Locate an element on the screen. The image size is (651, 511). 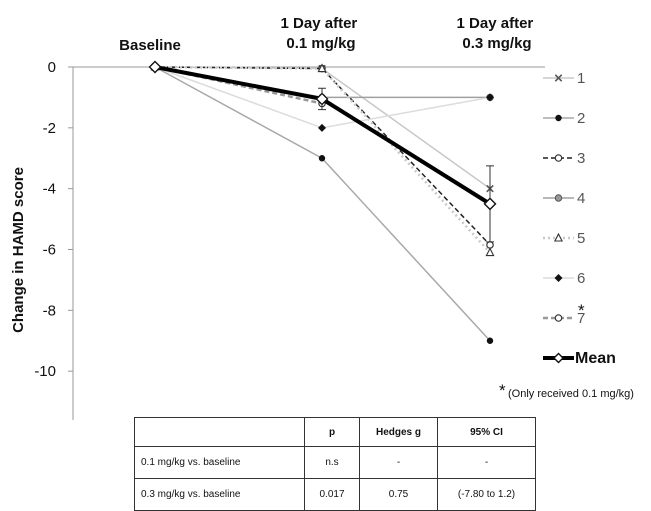
table-header-hedges-g: Hedges g is located at coordinates (398, 432).